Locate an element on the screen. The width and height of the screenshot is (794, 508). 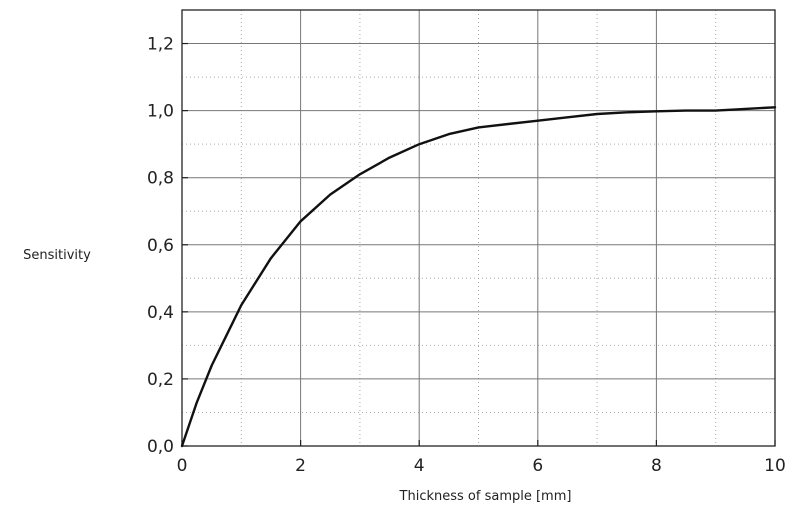
y-axis-label: Sensitivity is located at coordinates (57, 255).